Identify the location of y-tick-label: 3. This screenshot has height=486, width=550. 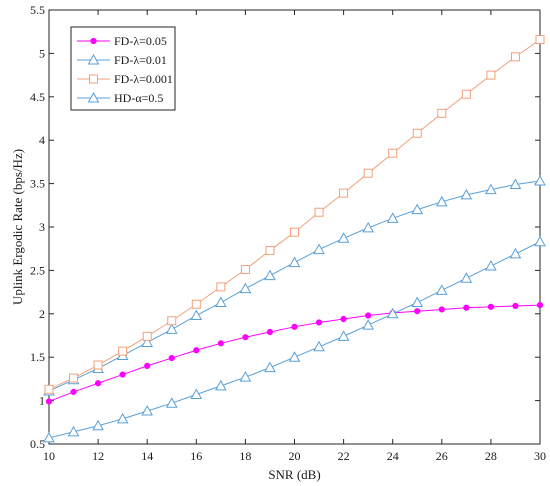
(42, 227).